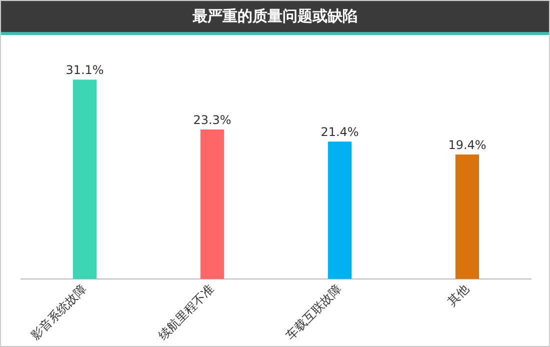 The width and height of the screenshot is (550, 347). Describe the element at coordinates (186, 312) in the screenshot. I see `x-tick-label: 续航里程不准` at that location.